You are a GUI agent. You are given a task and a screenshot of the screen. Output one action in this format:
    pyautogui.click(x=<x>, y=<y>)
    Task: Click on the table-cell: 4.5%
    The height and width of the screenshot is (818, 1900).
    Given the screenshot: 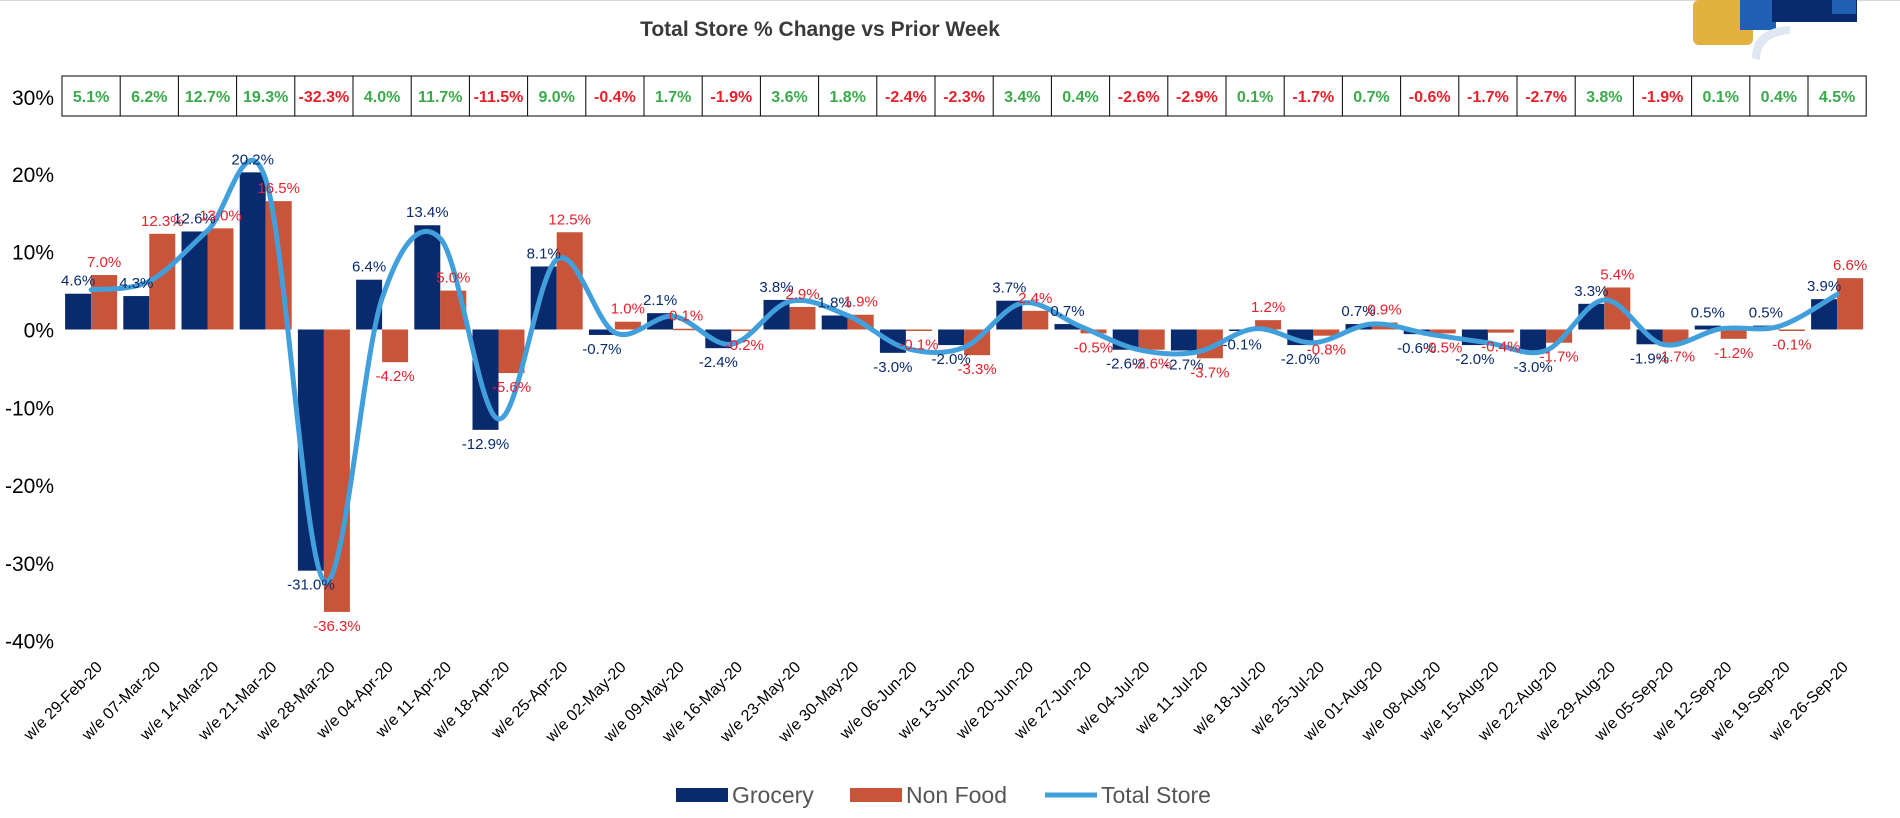 What is the action you would take?
    pyautogui.click(x=1837, y=97)
    